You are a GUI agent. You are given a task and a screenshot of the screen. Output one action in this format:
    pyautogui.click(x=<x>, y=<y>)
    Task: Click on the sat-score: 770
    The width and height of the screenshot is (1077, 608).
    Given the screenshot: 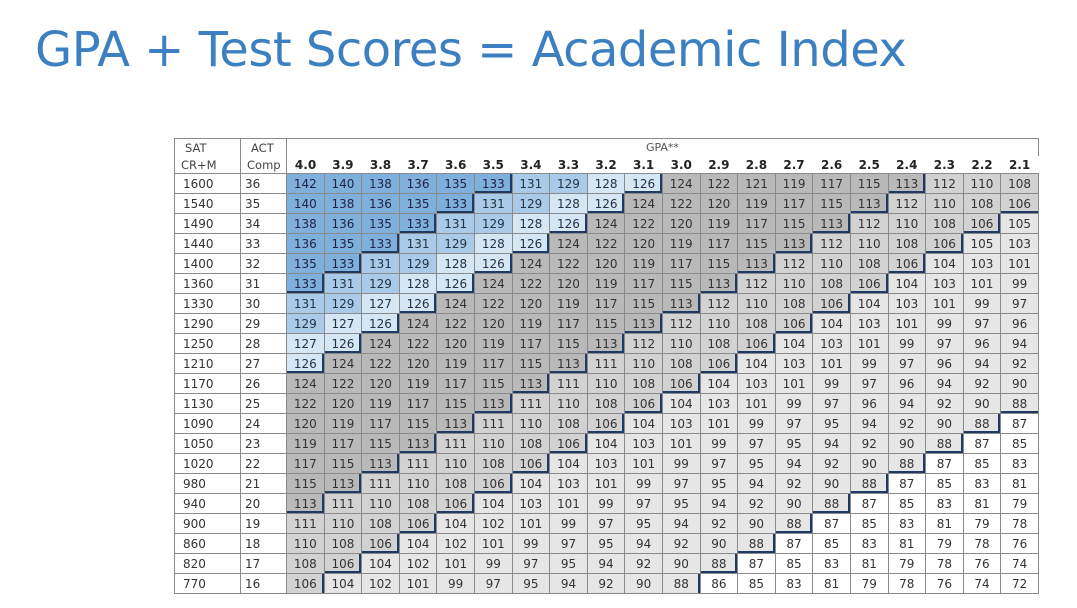 What is the action you would take?
    pyautogui.click(x=207, y=583)
    